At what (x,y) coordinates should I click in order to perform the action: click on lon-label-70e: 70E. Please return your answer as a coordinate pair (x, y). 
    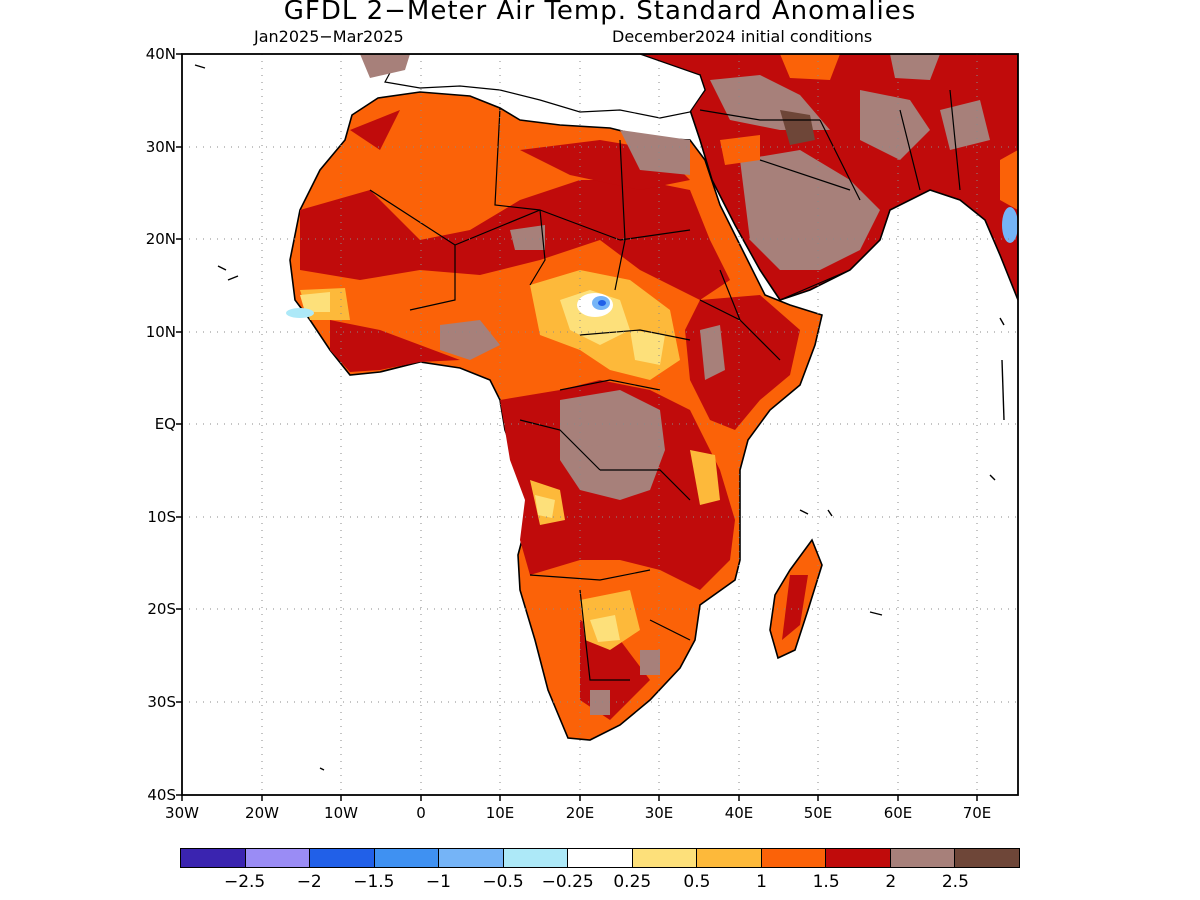
    Looking at the image, I should click on (977, 813).